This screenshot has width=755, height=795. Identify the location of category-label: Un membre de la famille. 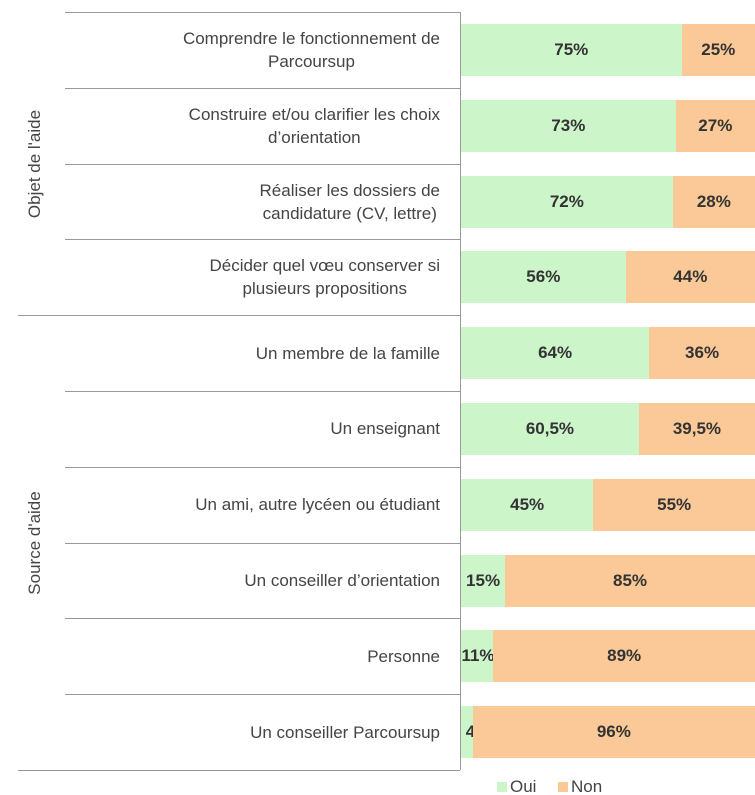
(347, 353).